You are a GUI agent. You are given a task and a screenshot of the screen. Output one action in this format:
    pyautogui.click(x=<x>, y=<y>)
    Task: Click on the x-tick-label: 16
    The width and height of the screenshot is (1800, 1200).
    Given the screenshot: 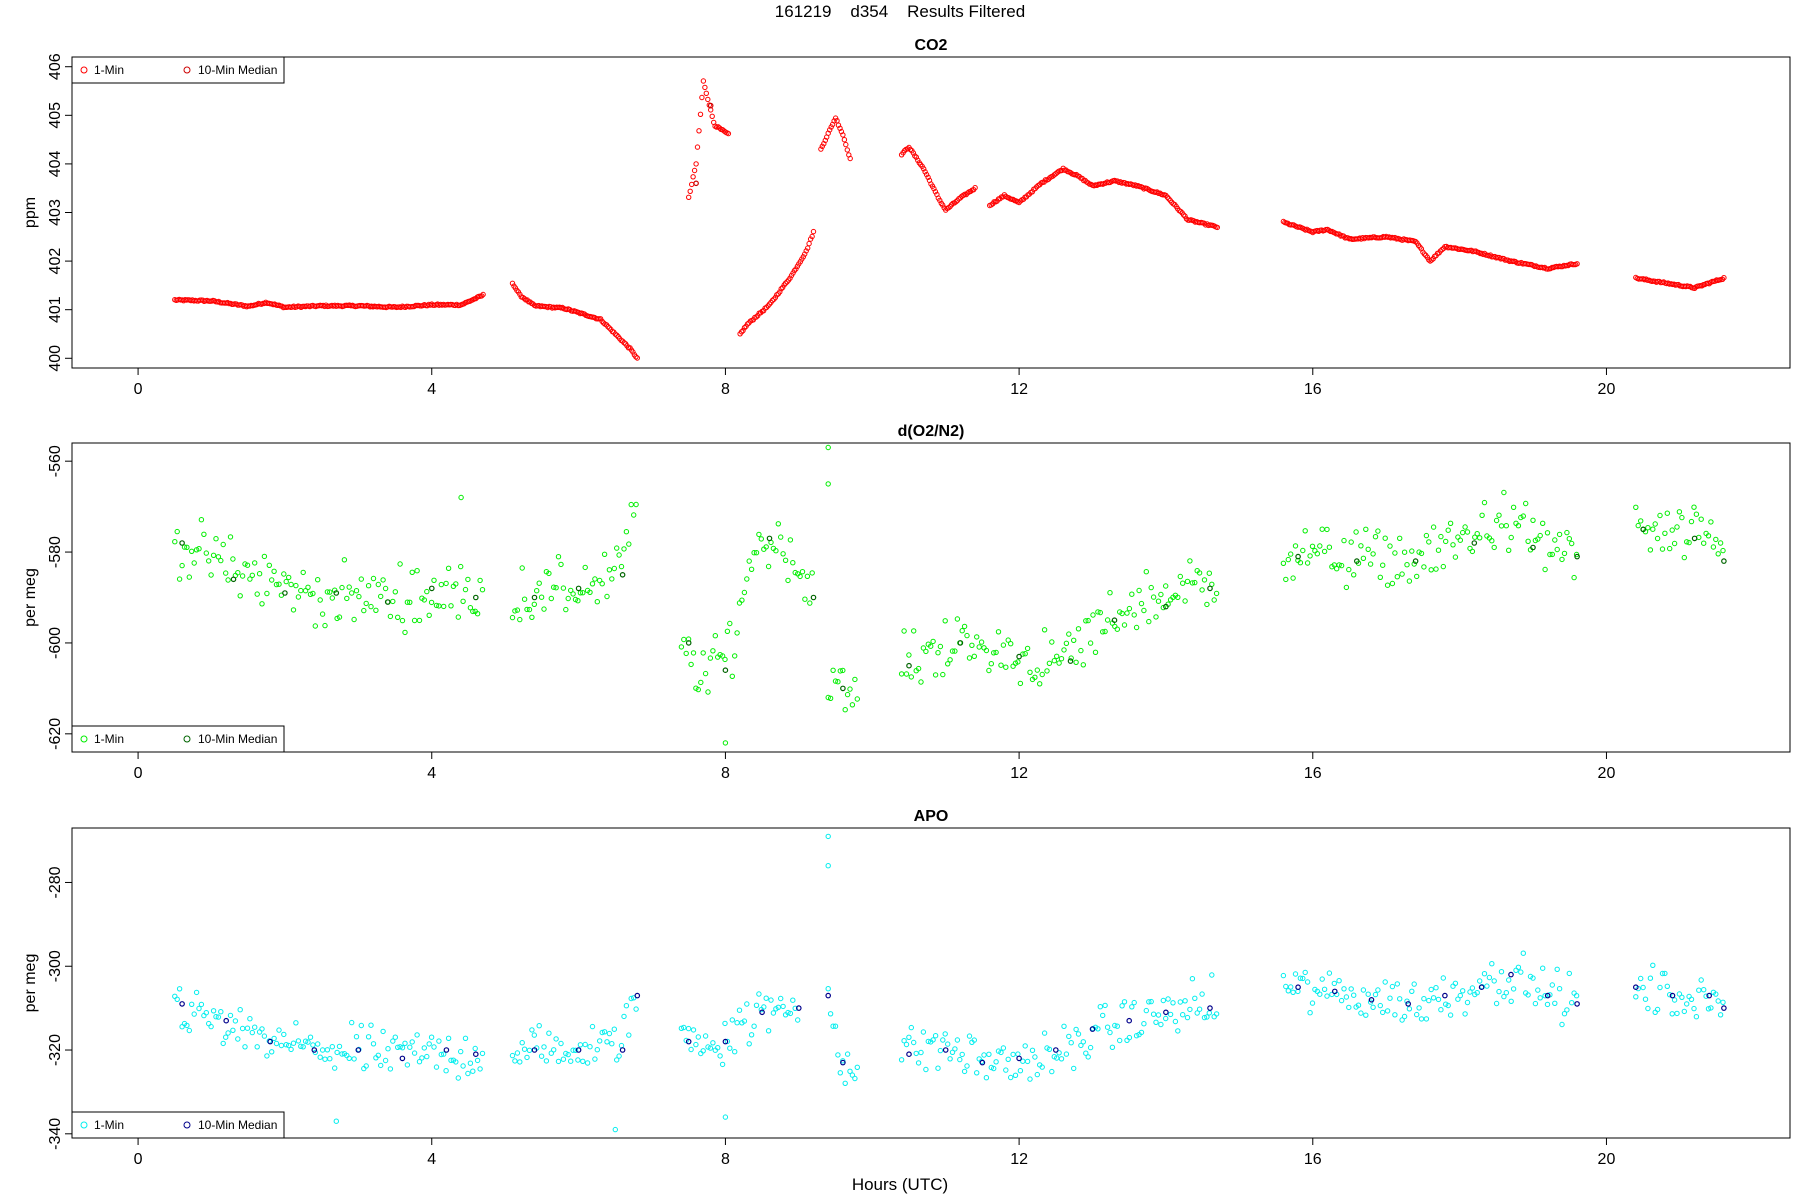 What is the action you would take?
    pyautogui.click(x=1313, y=1159)
    